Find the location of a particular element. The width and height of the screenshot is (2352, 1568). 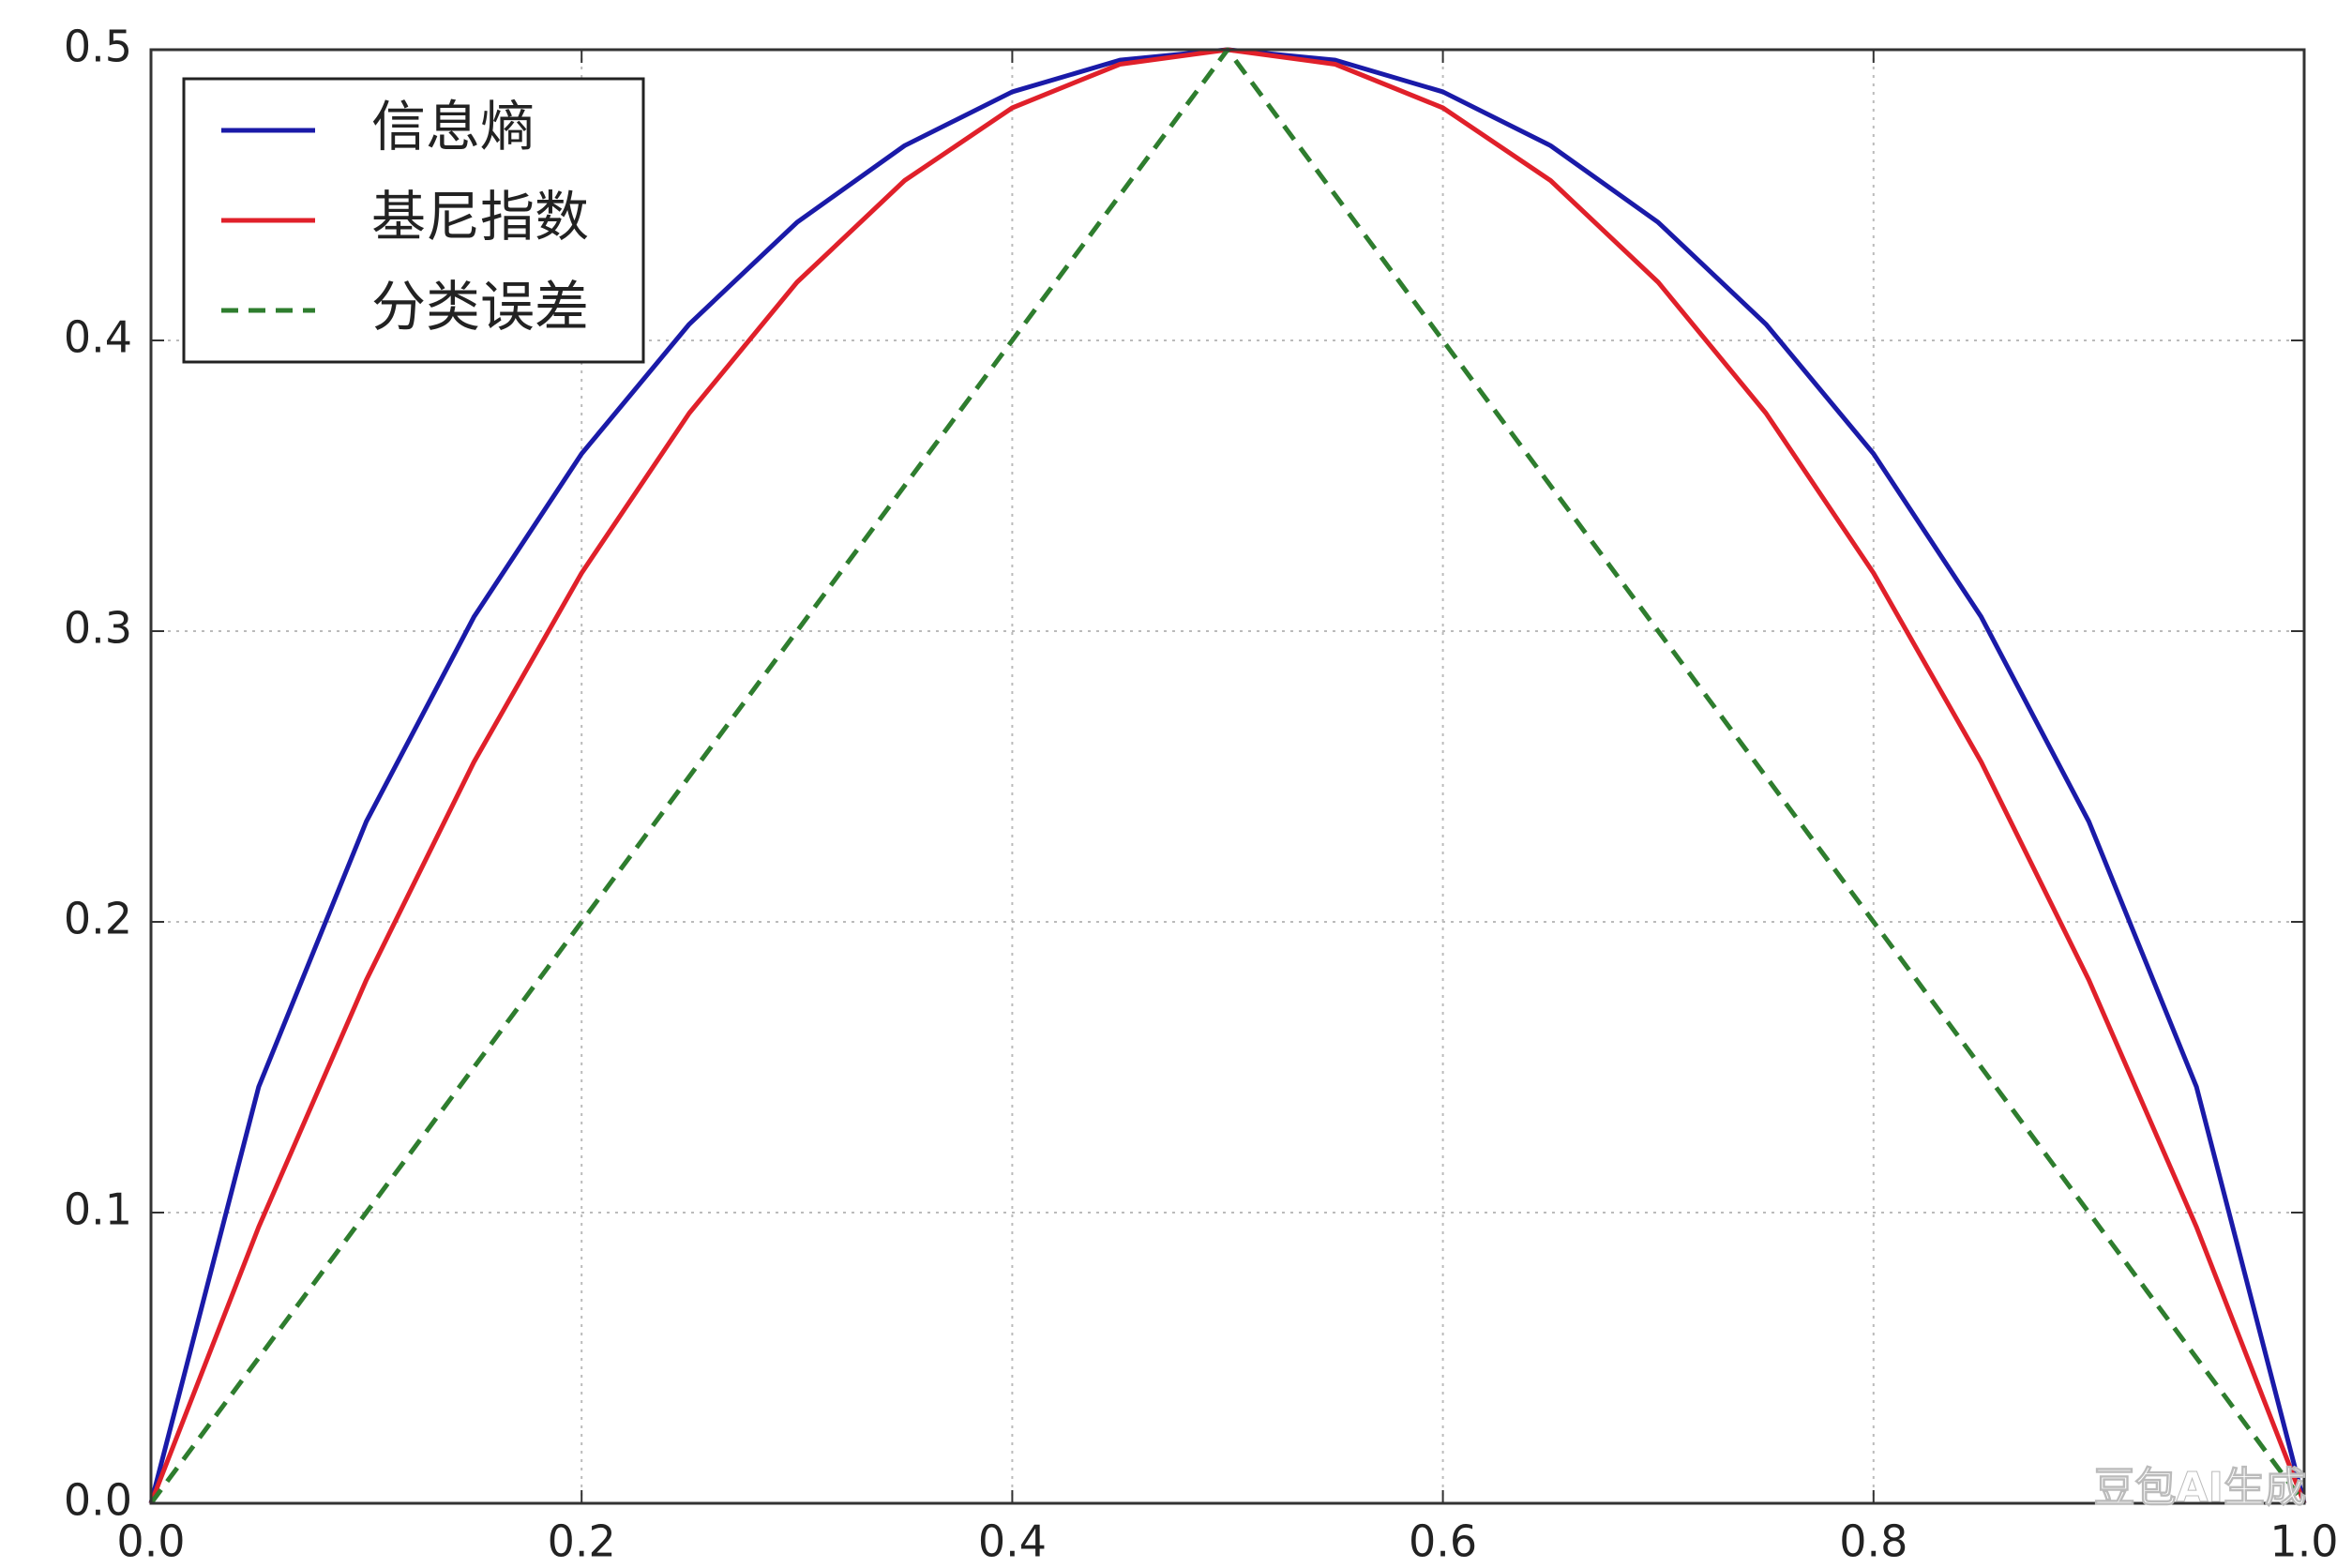

x-tick-label: 0.4 is located at coordinates (1013, 1541).